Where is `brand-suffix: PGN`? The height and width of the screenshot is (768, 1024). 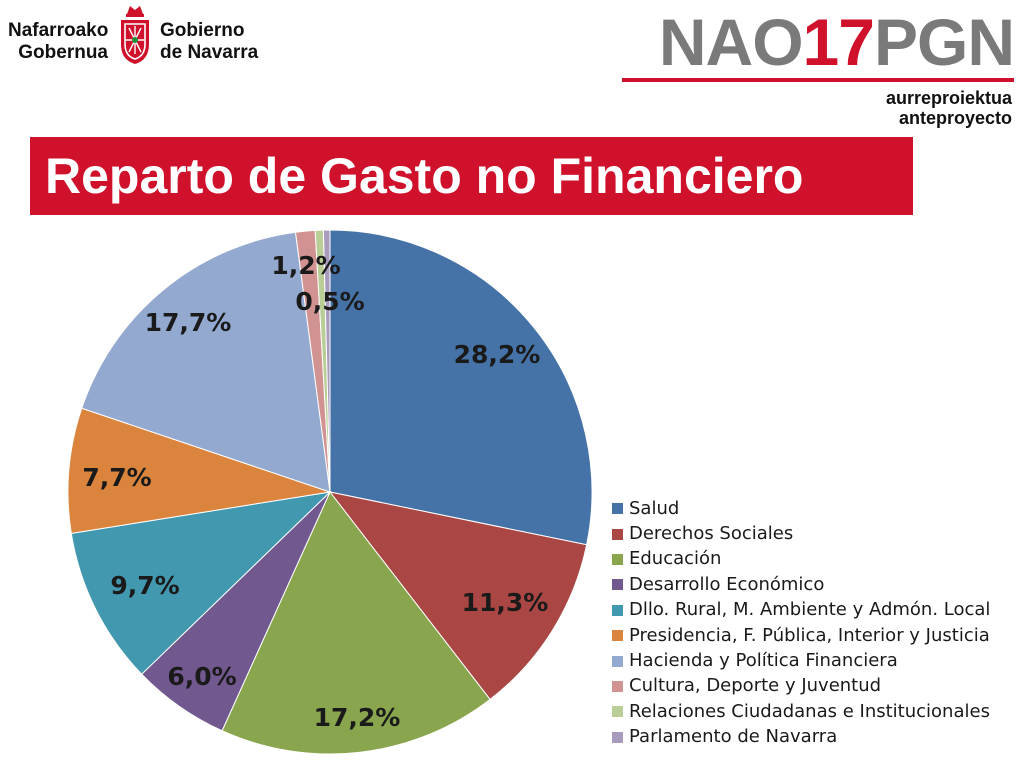
brand-suffix: PGN is located at coordinates (944, 42).